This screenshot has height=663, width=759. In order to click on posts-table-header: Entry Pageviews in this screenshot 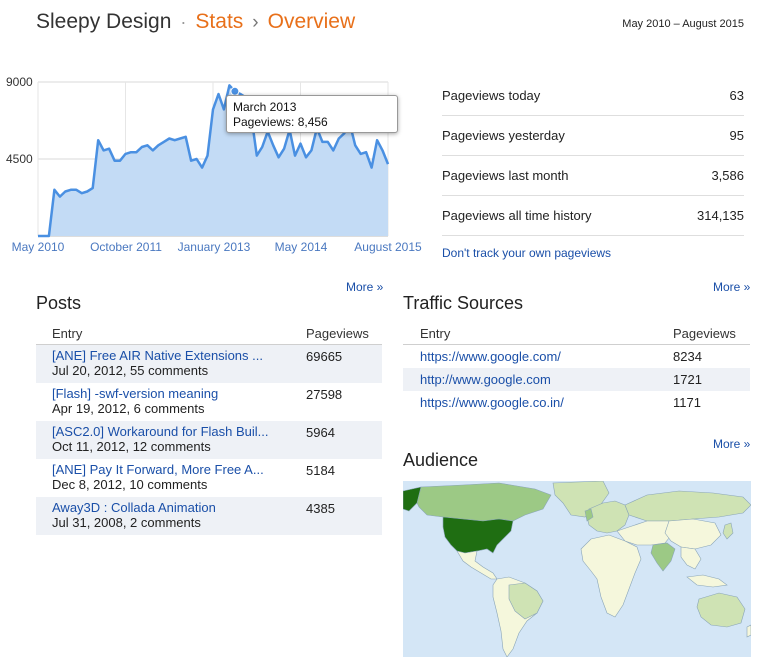, I will do `click(209, 334)`.